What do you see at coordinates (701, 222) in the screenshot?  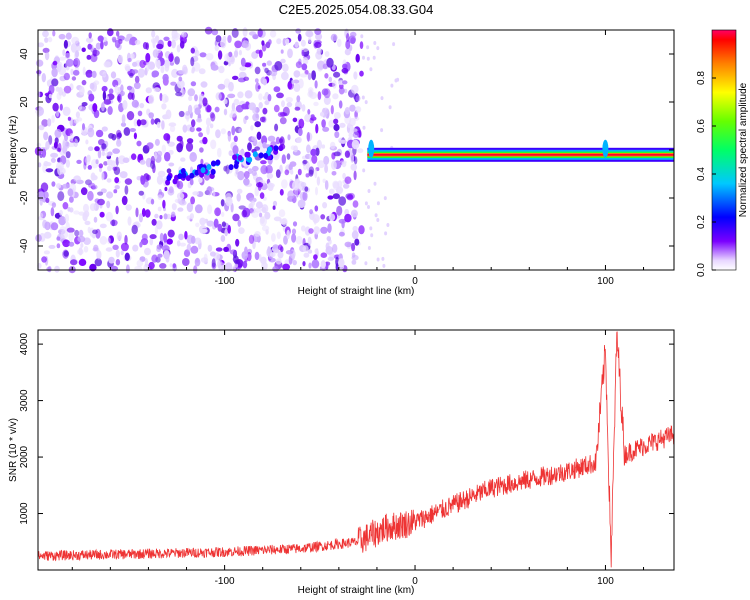 I see `colorbar-tick-label: 0.2` at bounding box center [701, 222].